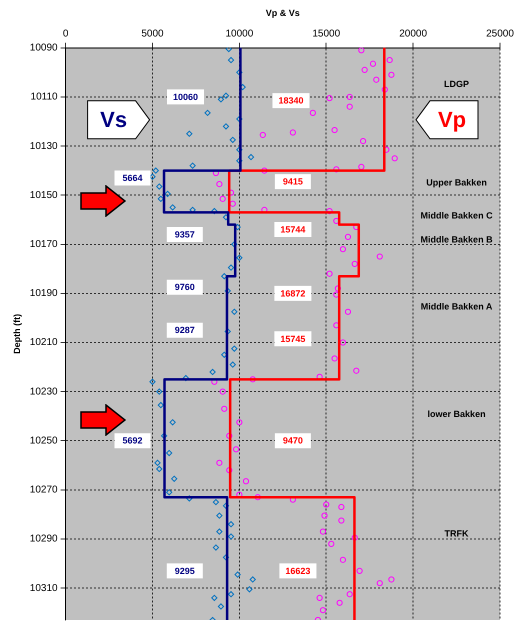  Describe the element at coordinates (152, 34) in the screenshot. I see `x-tick-label: 5000` at that location.